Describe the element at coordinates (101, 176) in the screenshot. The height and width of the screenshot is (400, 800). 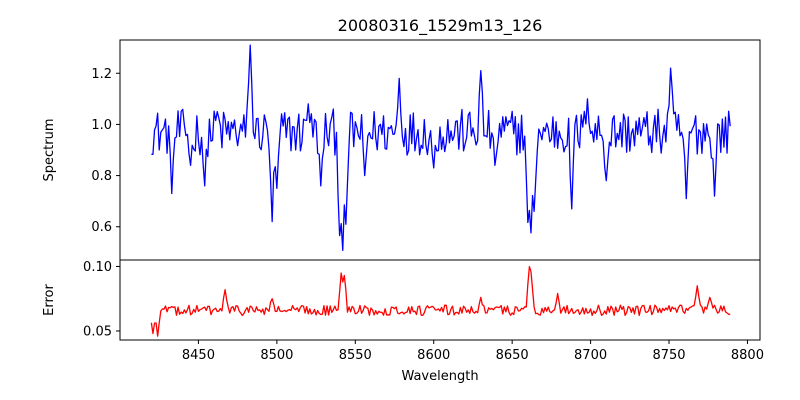
I see `spectrum-y-tick-label: 0.8` at that location.